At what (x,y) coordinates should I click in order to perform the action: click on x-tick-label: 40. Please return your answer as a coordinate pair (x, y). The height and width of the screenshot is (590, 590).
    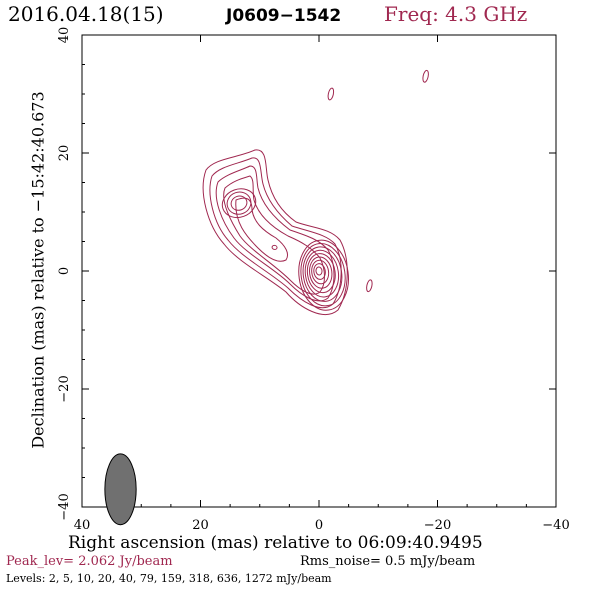
    Looking at the image, I should click on (82, 525).